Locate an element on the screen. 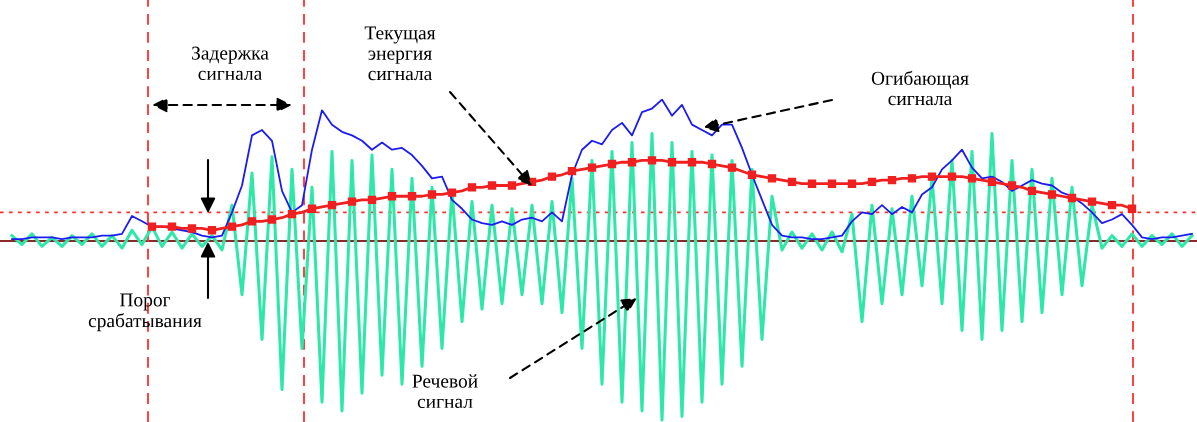  annotation: Порог срабатывания is located at coordinates (145, 312).